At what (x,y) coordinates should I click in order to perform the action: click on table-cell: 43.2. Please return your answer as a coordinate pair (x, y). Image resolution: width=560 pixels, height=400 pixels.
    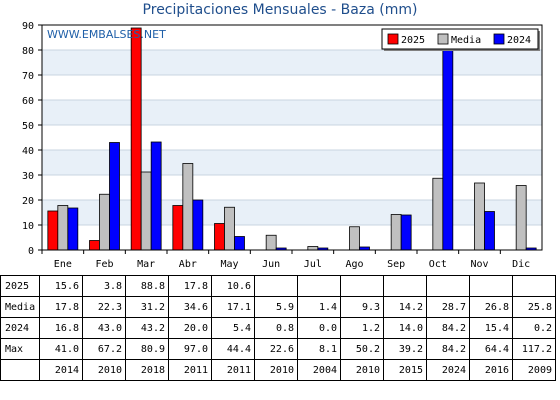
    Looking at the image, I should click on (147, 328).